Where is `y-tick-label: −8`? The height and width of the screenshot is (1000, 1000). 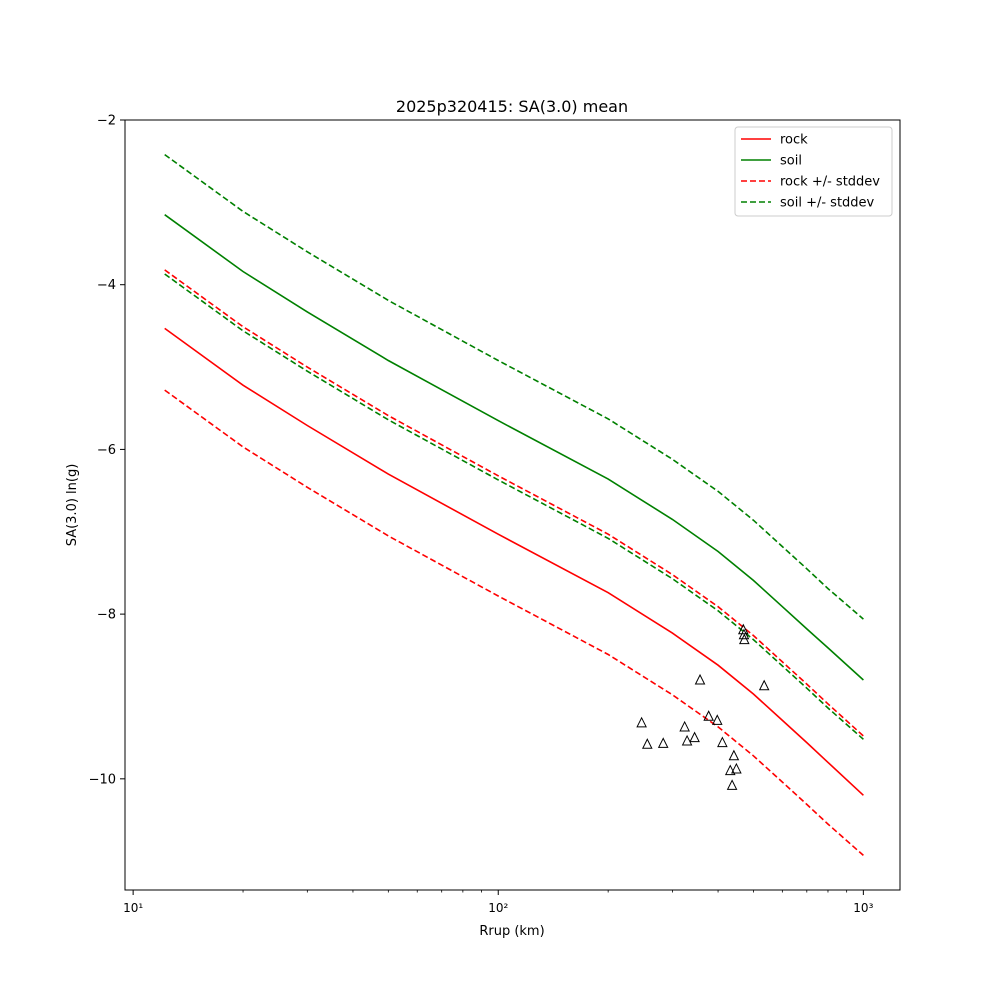
y-tick-label: −8 is located at coordinates (106, 615).